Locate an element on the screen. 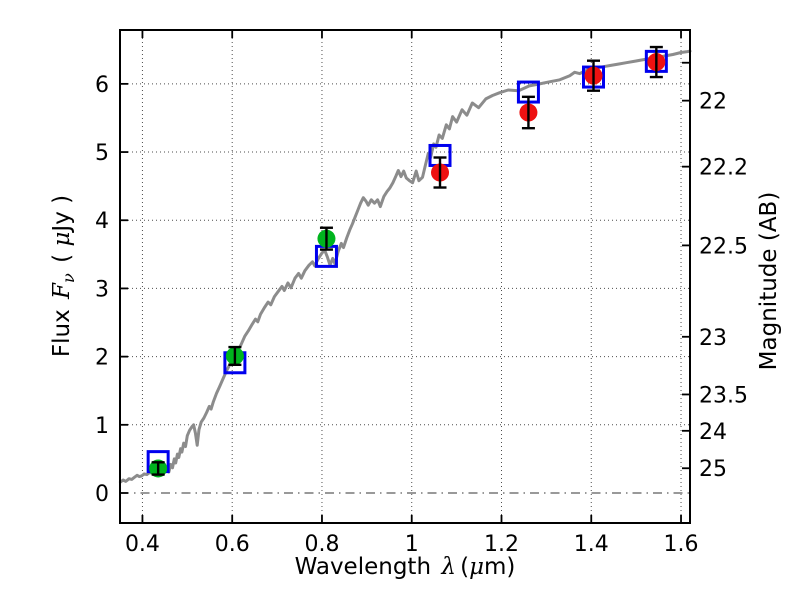 The image size is (800, 600). x-tick-label: 0.8 is located at coordinates (321, 544).